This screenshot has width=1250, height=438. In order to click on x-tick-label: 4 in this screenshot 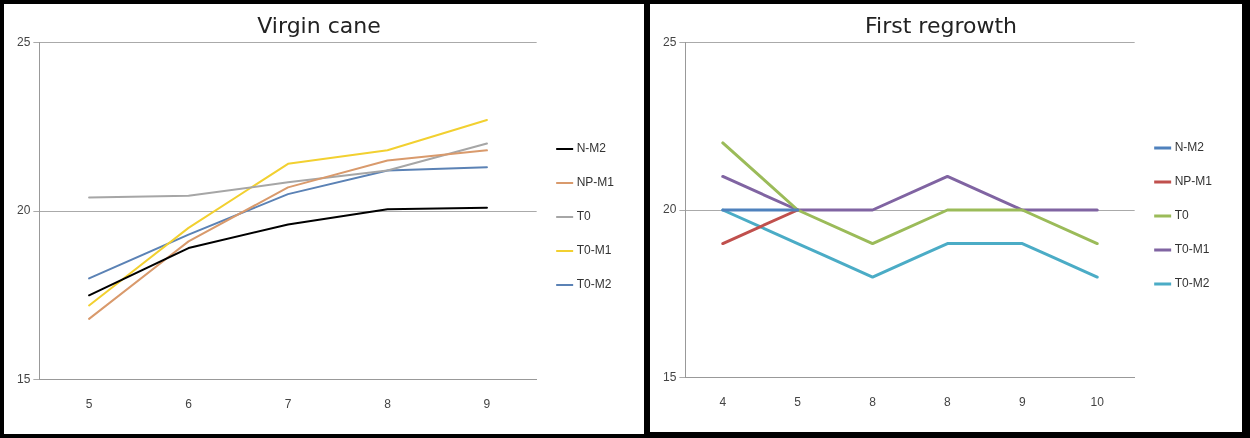, I will do `click(723, 402)`.